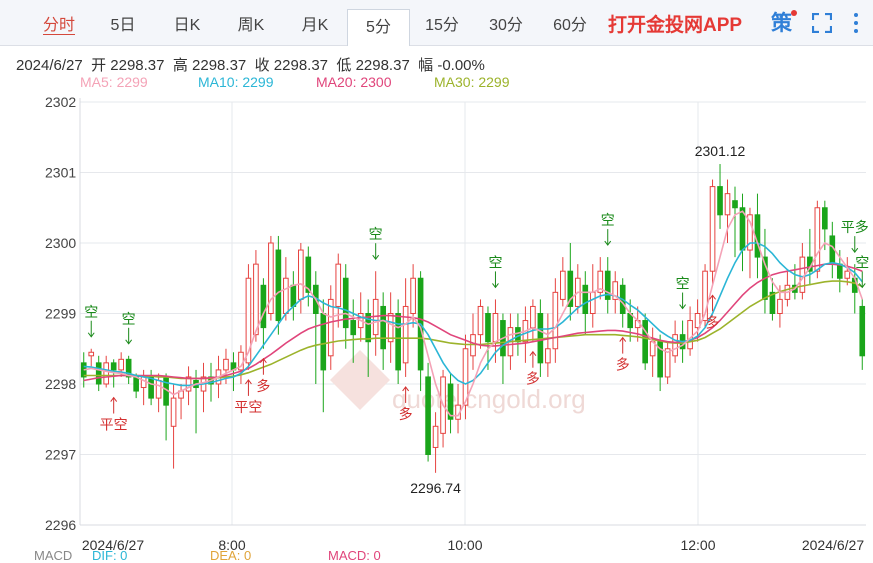 Image resolution: width=873 pixels, height=563 pixels. Describe the element at coordinates (251, 25) in the screenshot. I see `tab-weekly-k: 周K` at that location.